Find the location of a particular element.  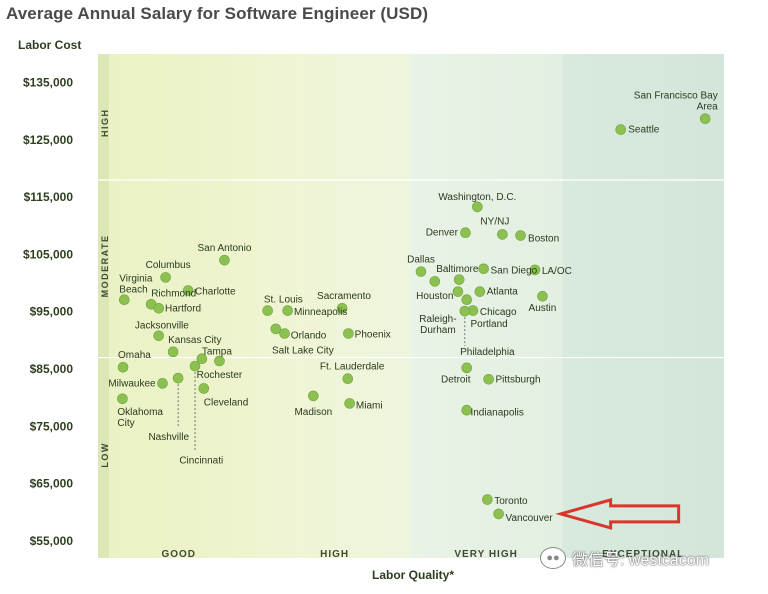

city-label: San Francisco Bay Area is located at coordinates (676, 102).